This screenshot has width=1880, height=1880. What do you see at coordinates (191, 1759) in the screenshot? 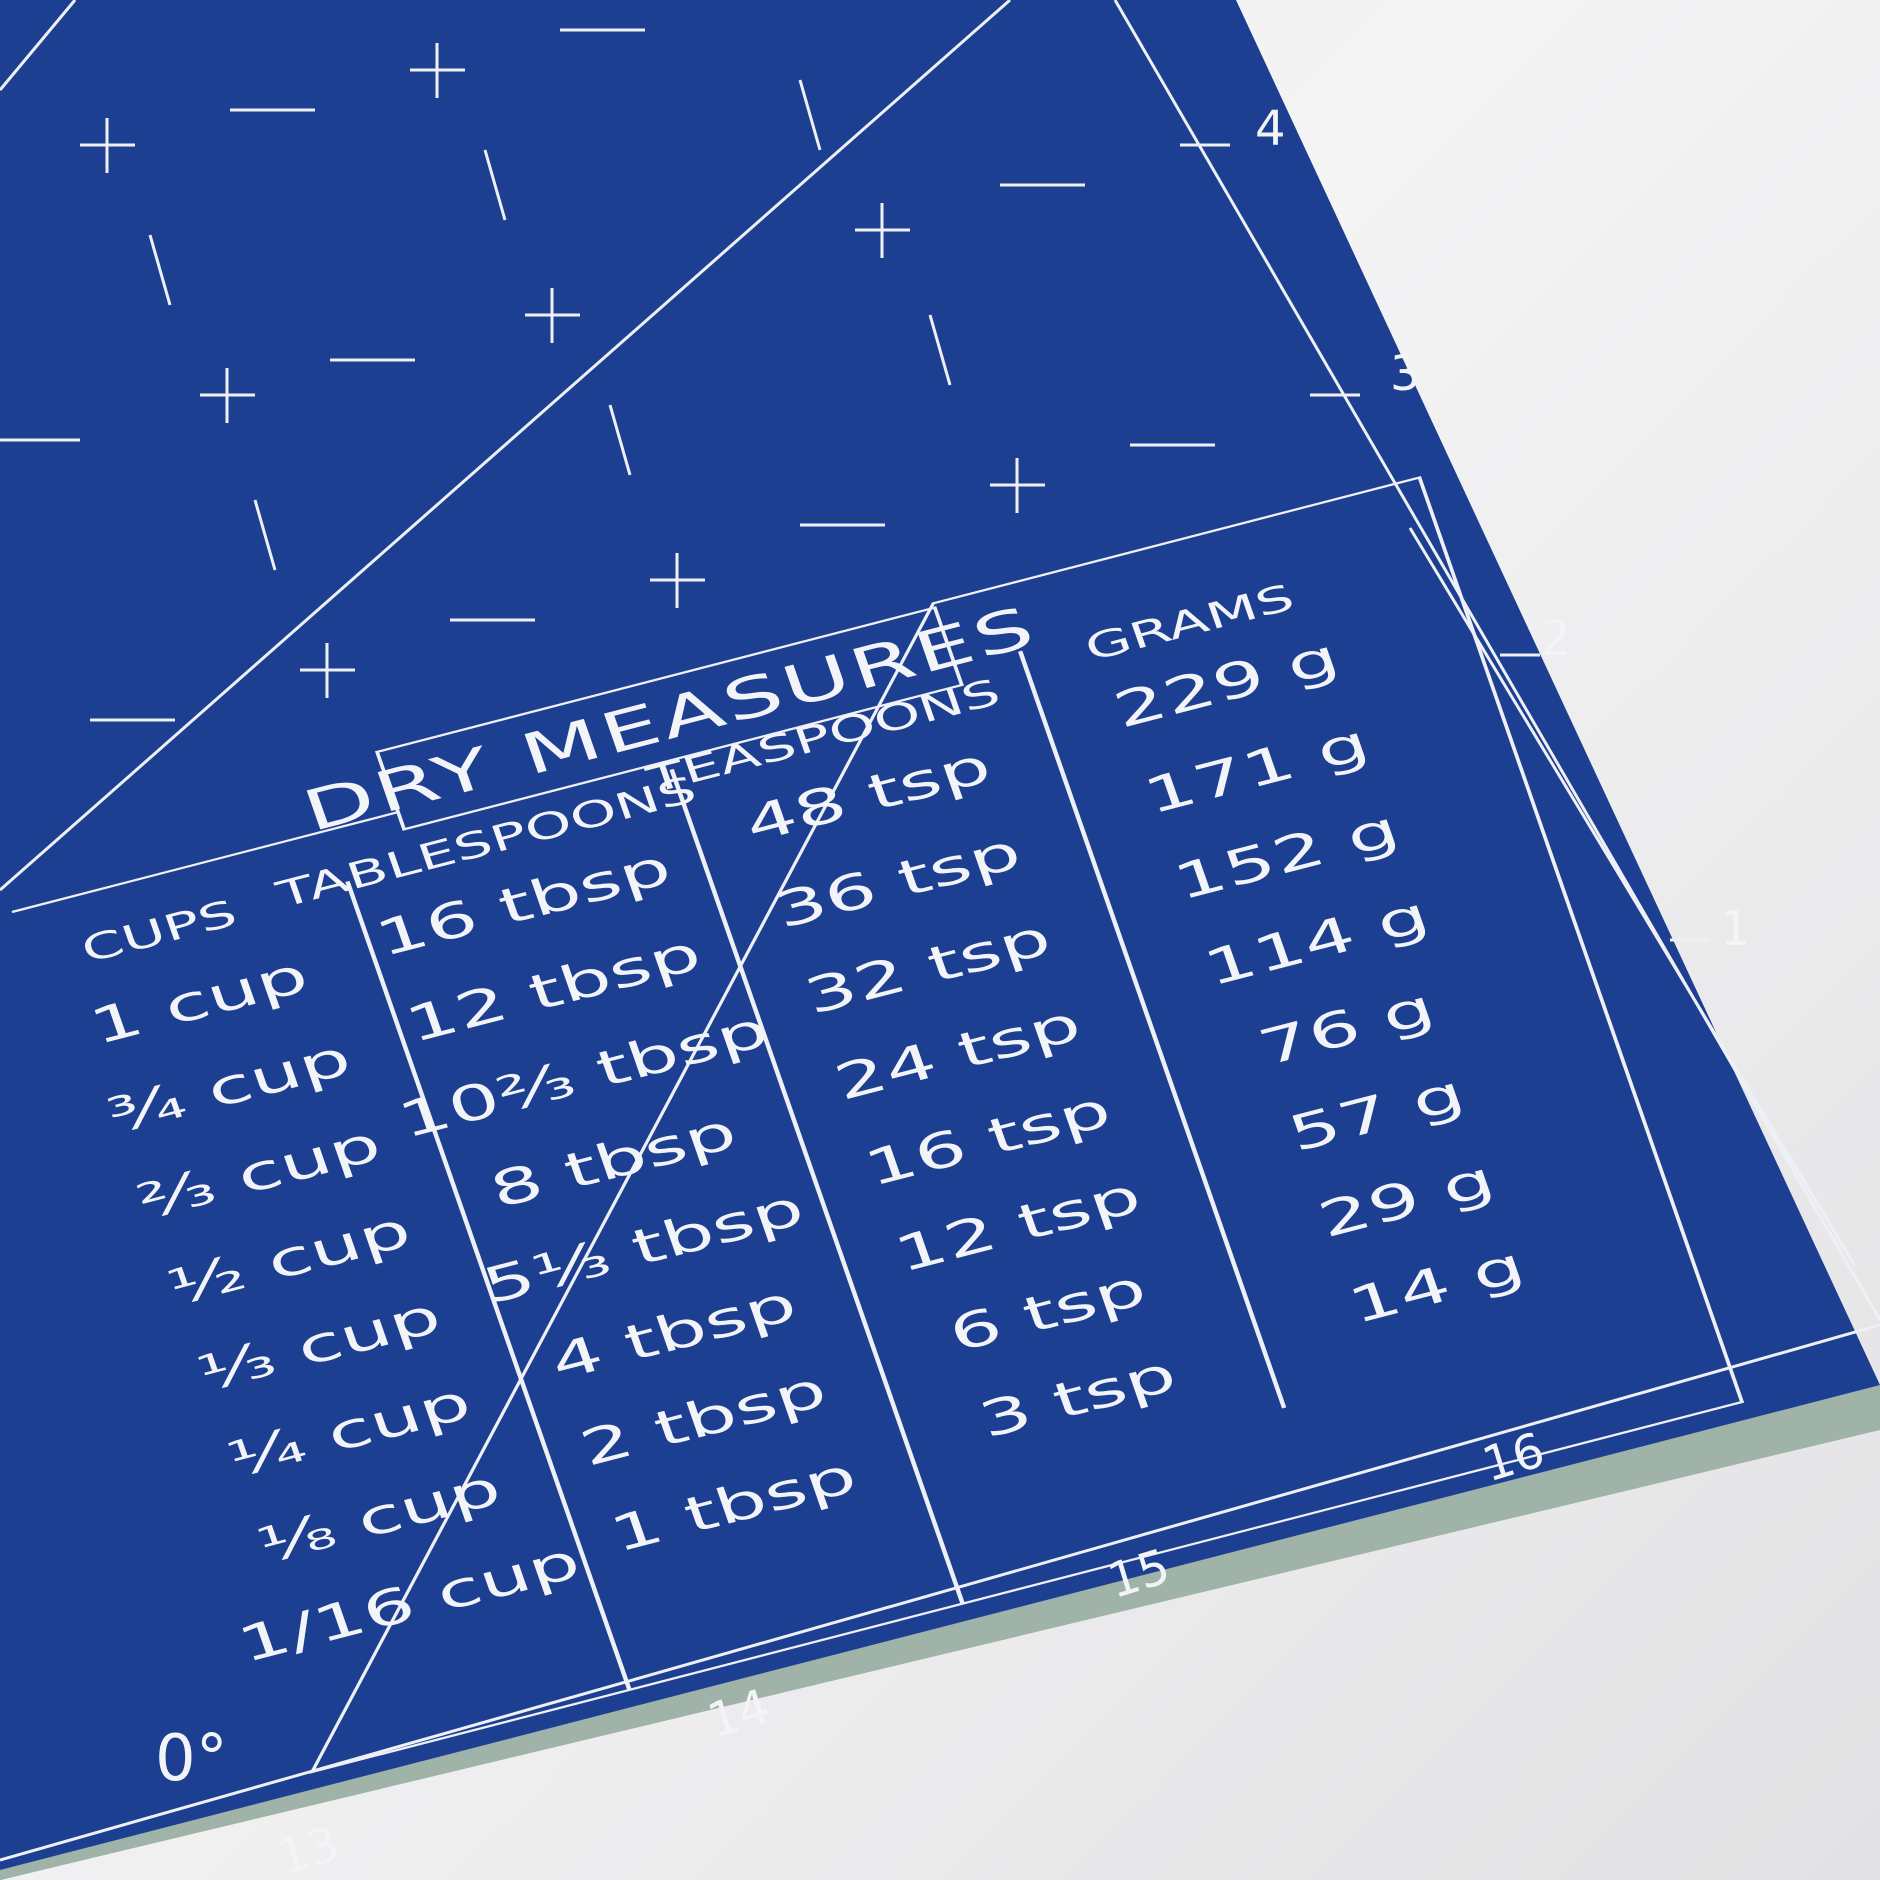
I see `angle-label: 0°` at bounding box center [191, 1759].